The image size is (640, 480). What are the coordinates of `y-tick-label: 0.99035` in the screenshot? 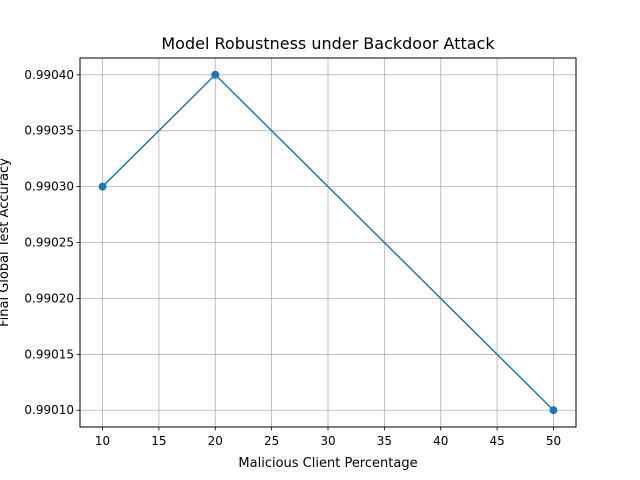 It's located at (49, 131).